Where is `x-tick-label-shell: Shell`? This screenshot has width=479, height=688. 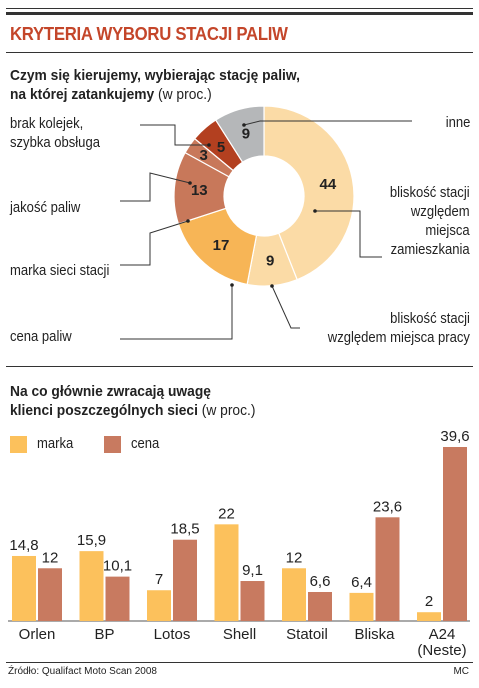
x-tick-label-shell: Shell is located at coordinates (239, 634).